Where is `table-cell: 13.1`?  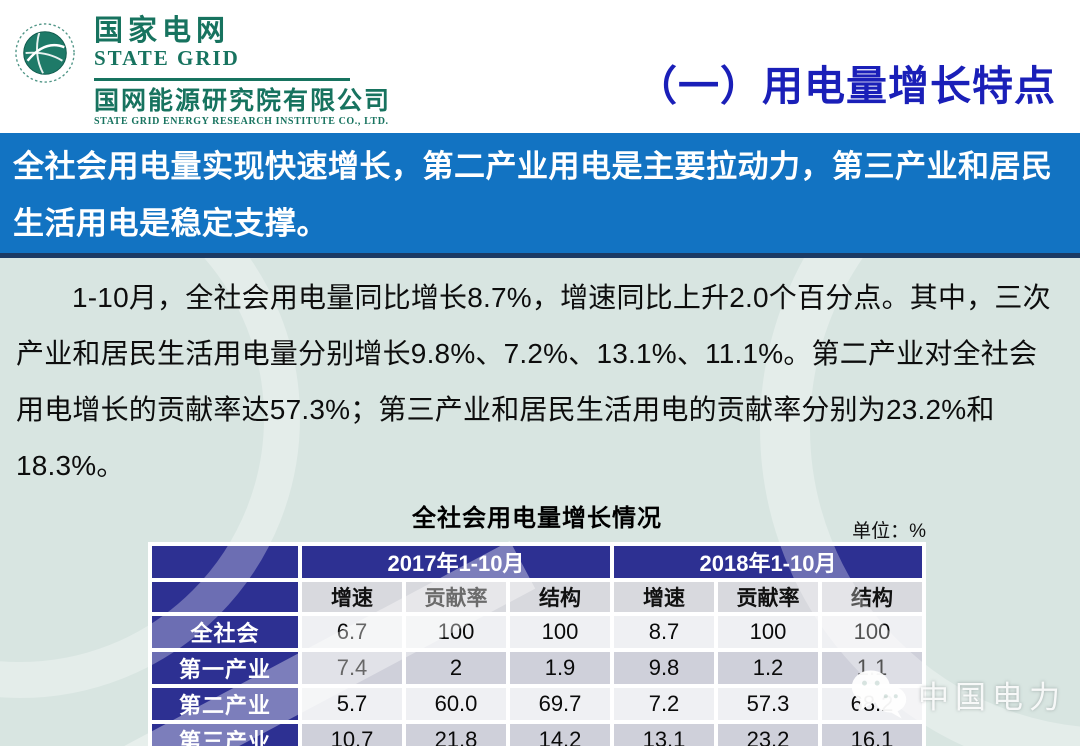 table-cell: 13.1 is located at coordinates (664, 735).